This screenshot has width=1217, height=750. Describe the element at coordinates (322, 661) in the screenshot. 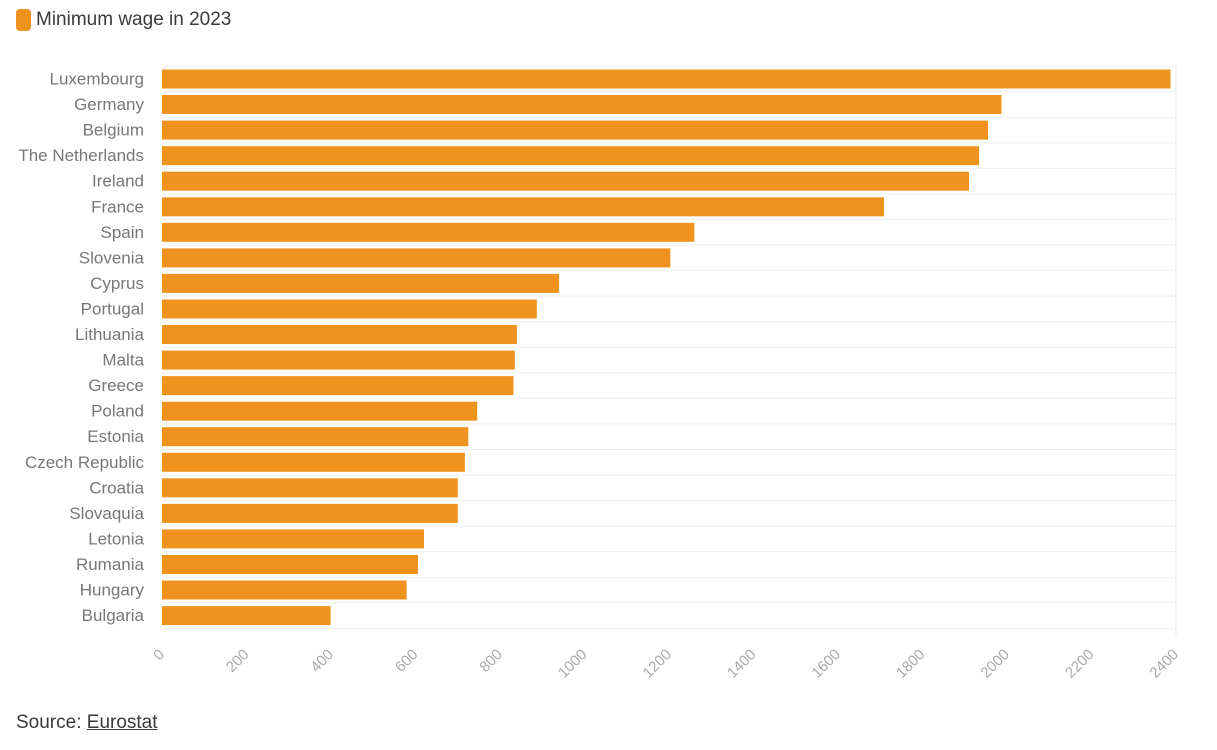

I see `x-tick-label: 400` at that location.